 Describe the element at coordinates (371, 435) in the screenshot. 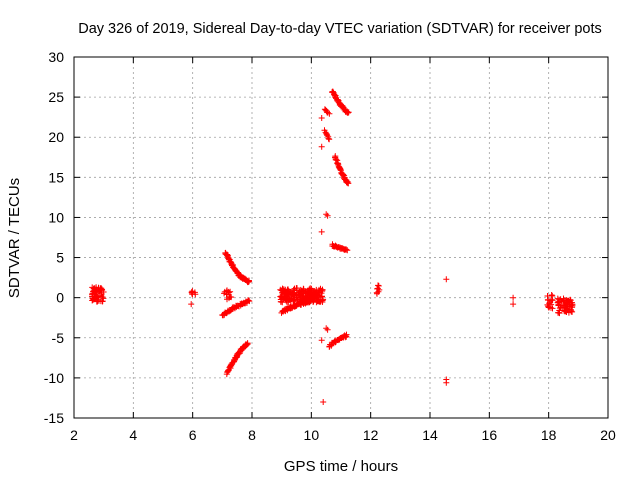

I see `x-tick-label: 12` at that location.